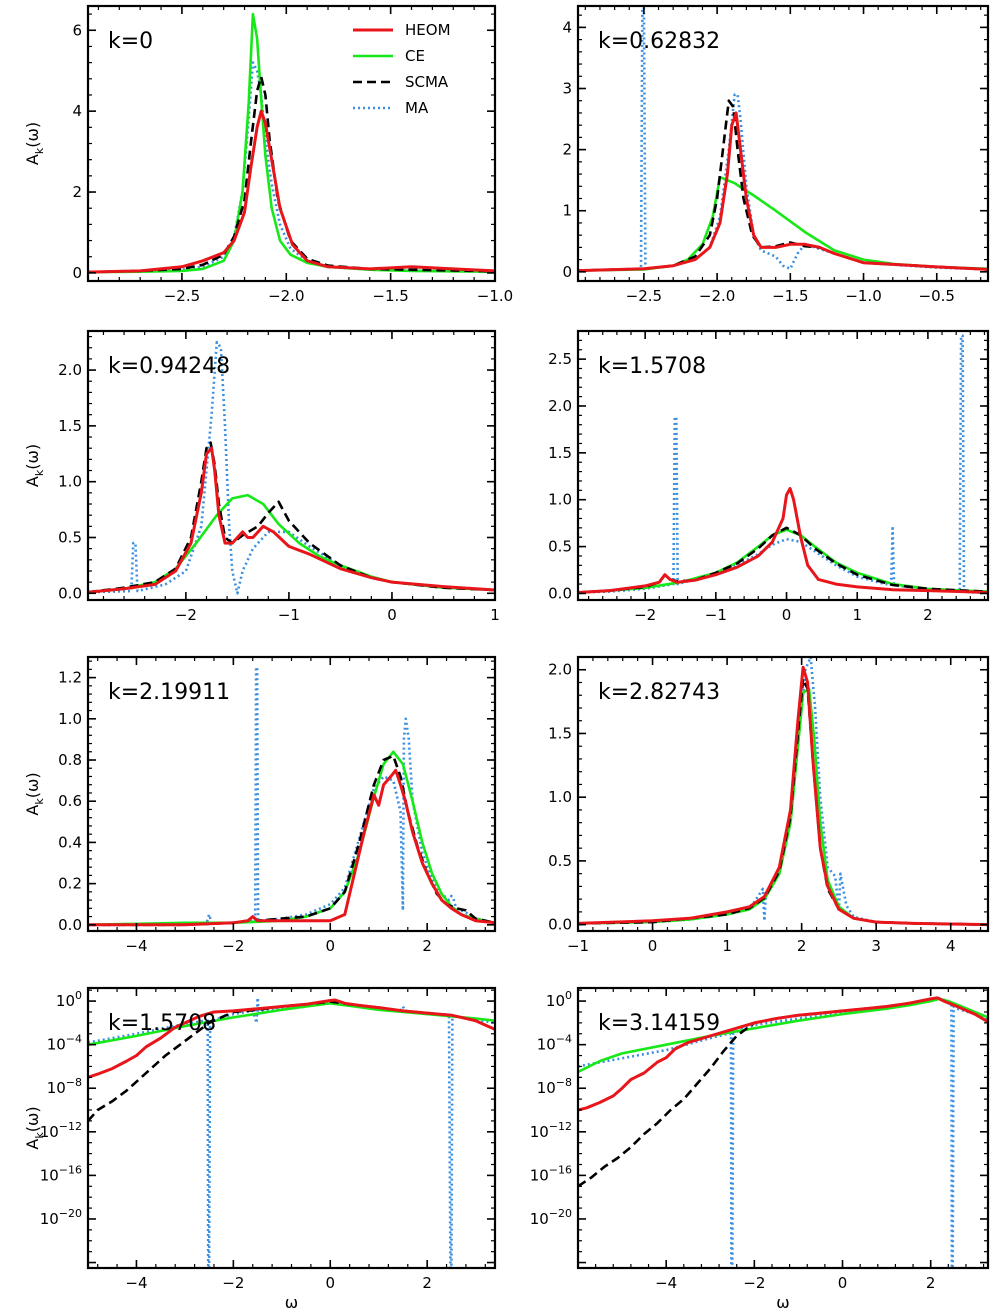 This screenshot has height=1314, width=996. I want to click on y-tick-label: 0.6, so click(70, 801).